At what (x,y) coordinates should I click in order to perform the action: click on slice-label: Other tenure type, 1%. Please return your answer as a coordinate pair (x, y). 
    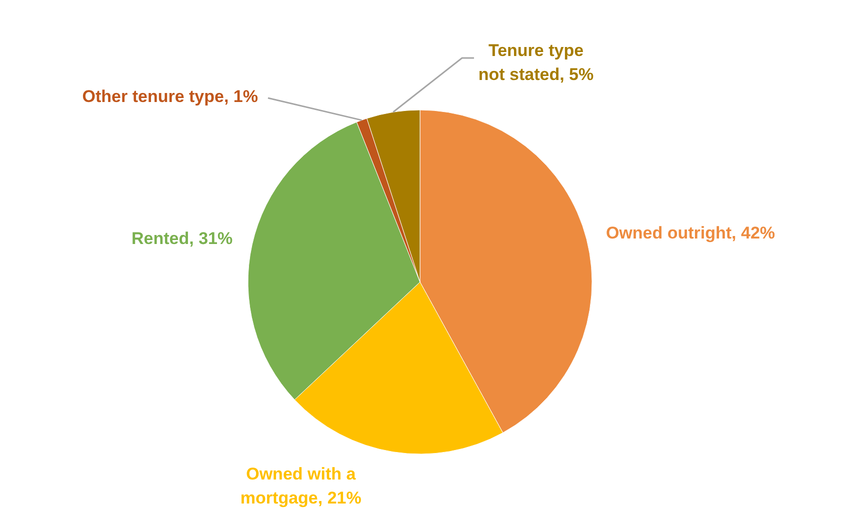
    Looking at the image, I should click on (170, 96).